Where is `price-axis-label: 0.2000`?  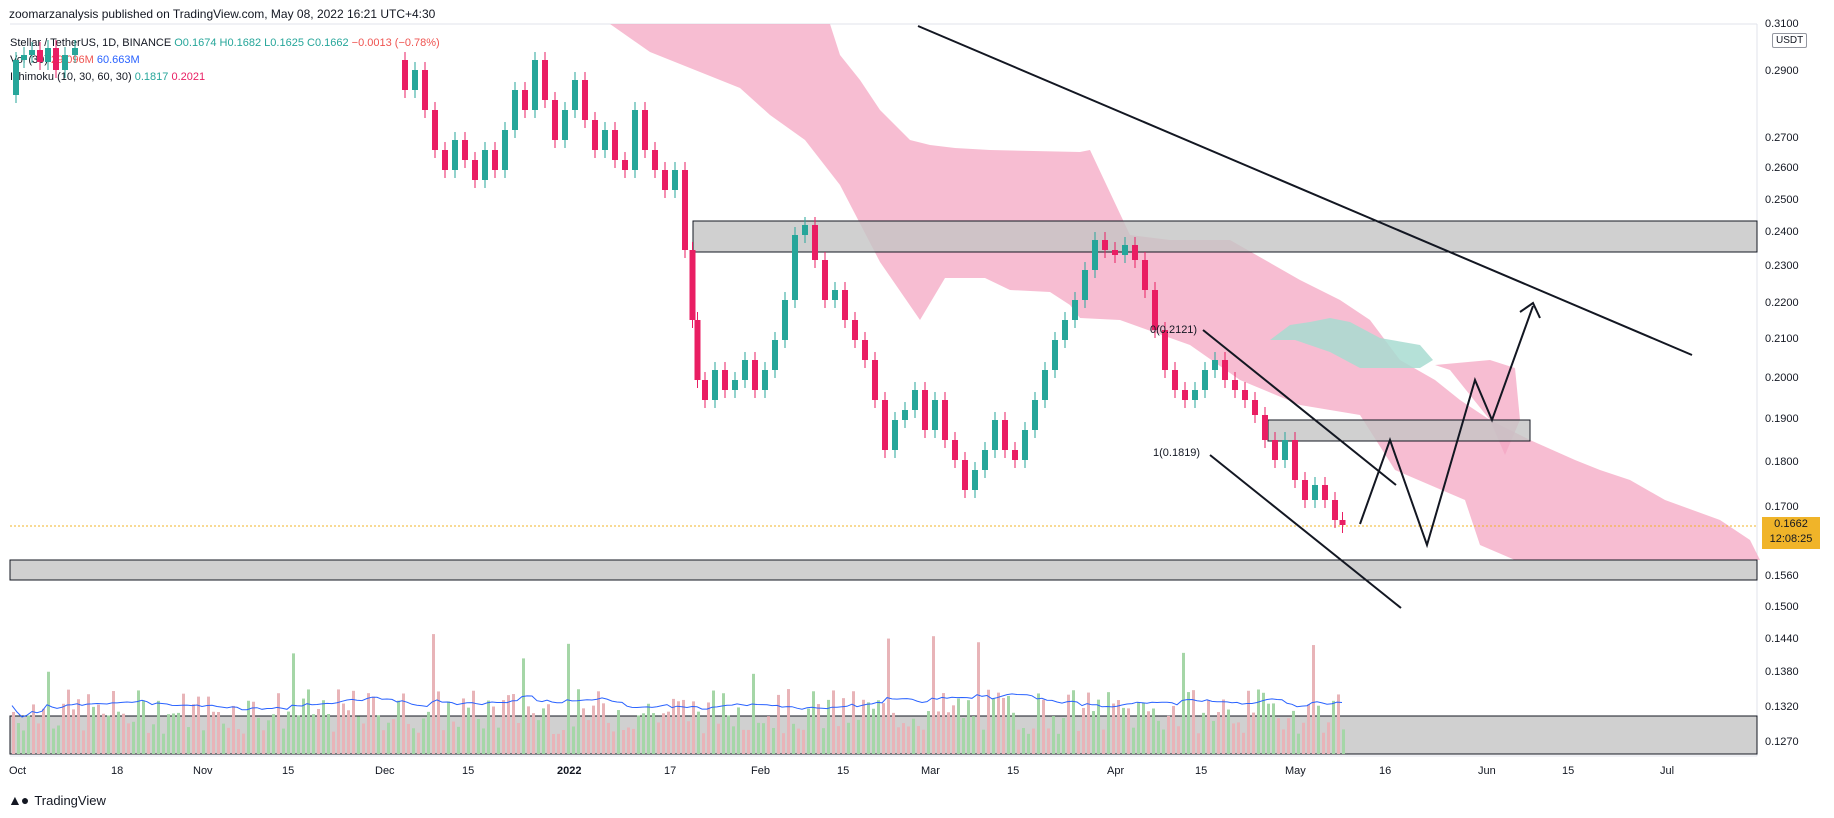
price-axis-label: 0.2000 is located at coordinates (1782, 378).